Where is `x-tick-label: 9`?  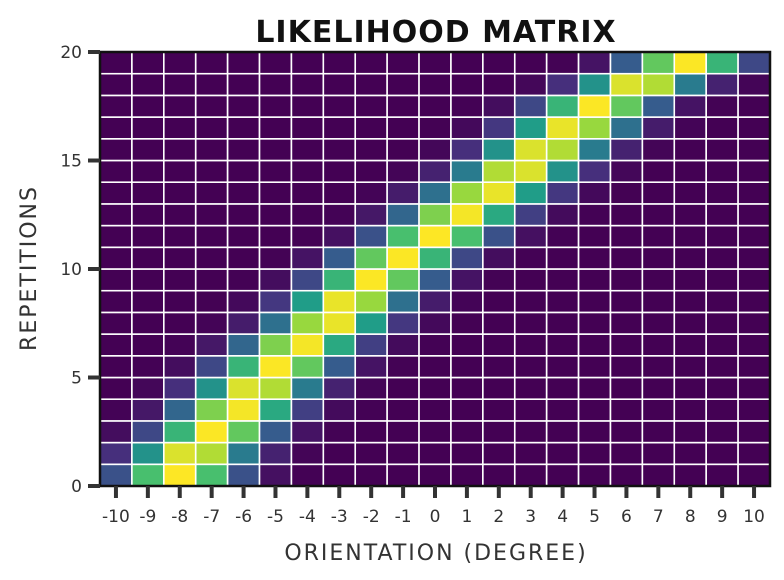 x-tick-label: 9 is located at coordinates (722, 517).